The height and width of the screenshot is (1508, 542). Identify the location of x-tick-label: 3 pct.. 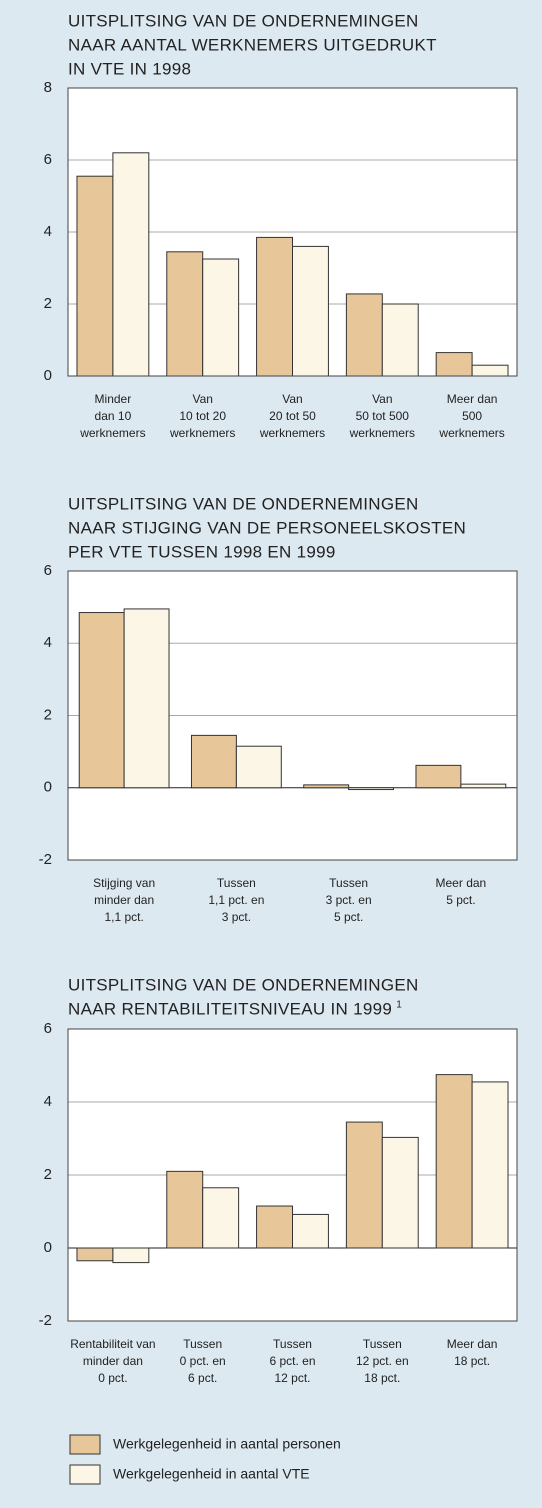
(236, 917).